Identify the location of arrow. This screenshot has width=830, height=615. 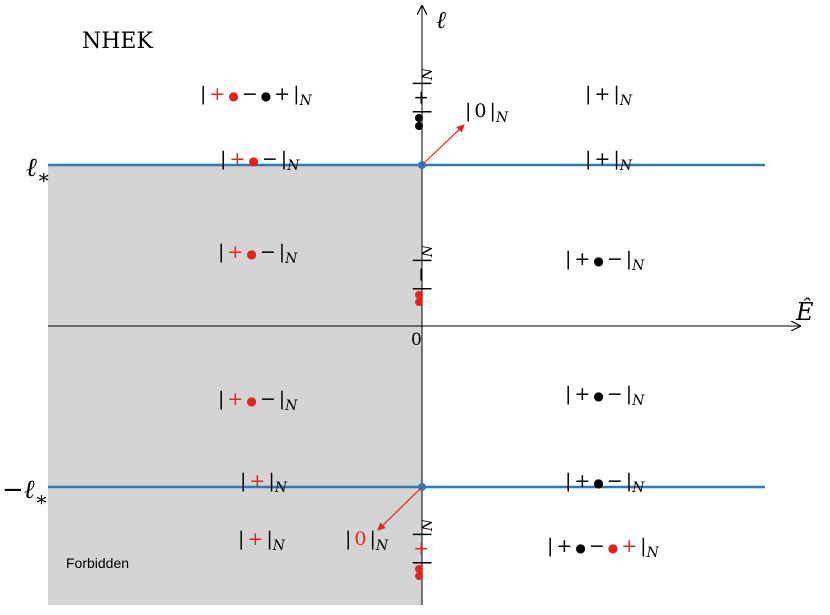
(443, 145).